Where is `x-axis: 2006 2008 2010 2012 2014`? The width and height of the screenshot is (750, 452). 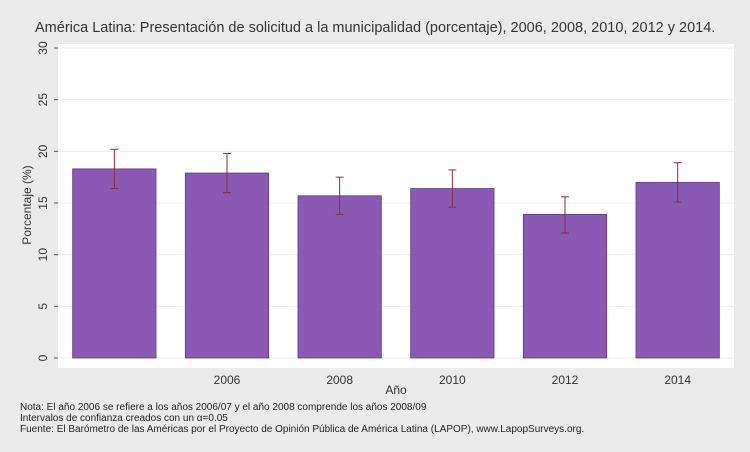
x-axis: 2006 2008 2010 2012 2014 is located at coordinates (453, 380).